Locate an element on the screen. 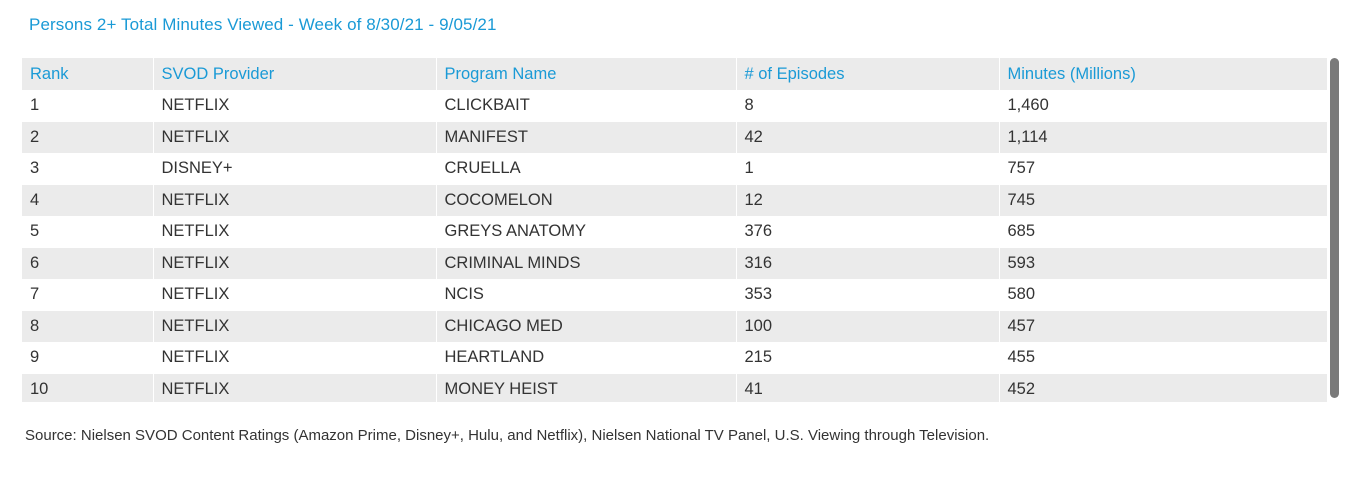 The height and width of the screenshot is (485, 1349). cell-rank: 8 is located at coordinates (88, 326).